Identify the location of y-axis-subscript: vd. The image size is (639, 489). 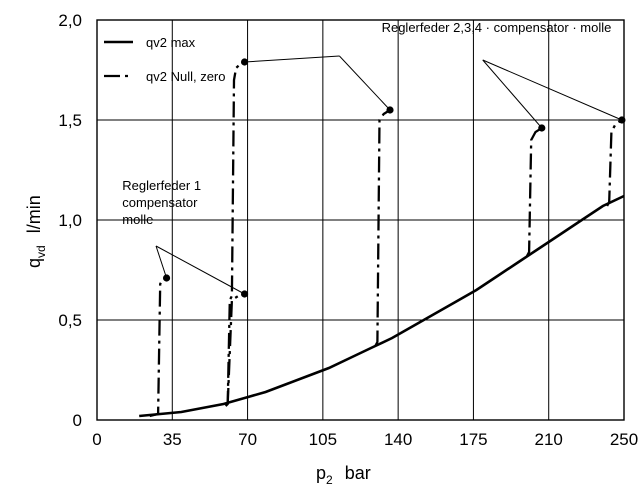
(41, 251).